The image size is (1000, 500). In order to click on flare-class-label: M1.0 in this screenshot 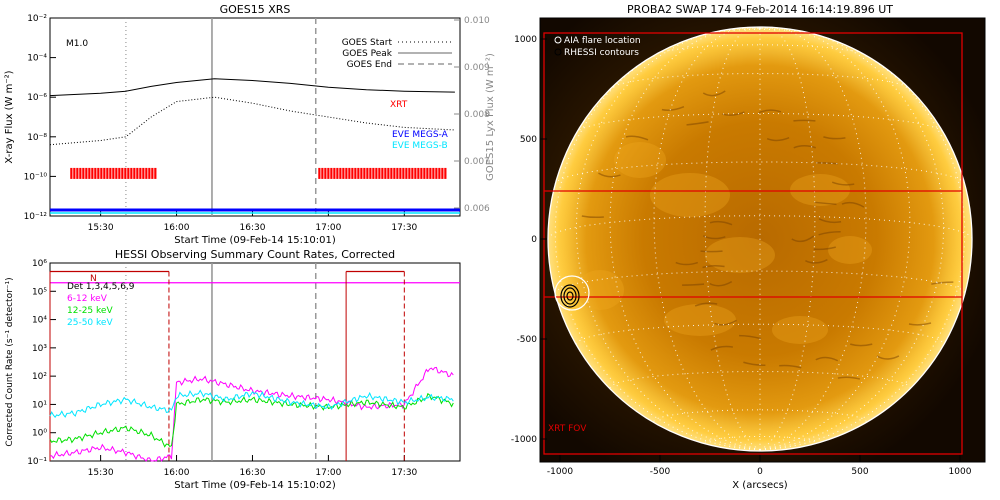, I will do `click(77, 44)`.